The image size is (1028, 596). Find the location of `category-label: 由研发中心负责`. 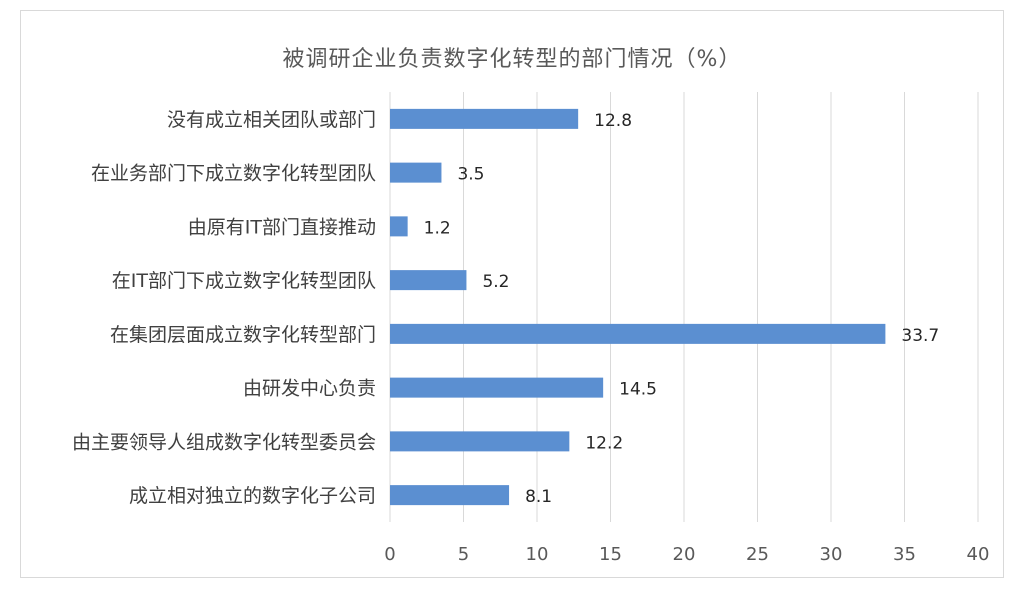

category-label: 由研发中心负责 is located at coordinates (309, 389).